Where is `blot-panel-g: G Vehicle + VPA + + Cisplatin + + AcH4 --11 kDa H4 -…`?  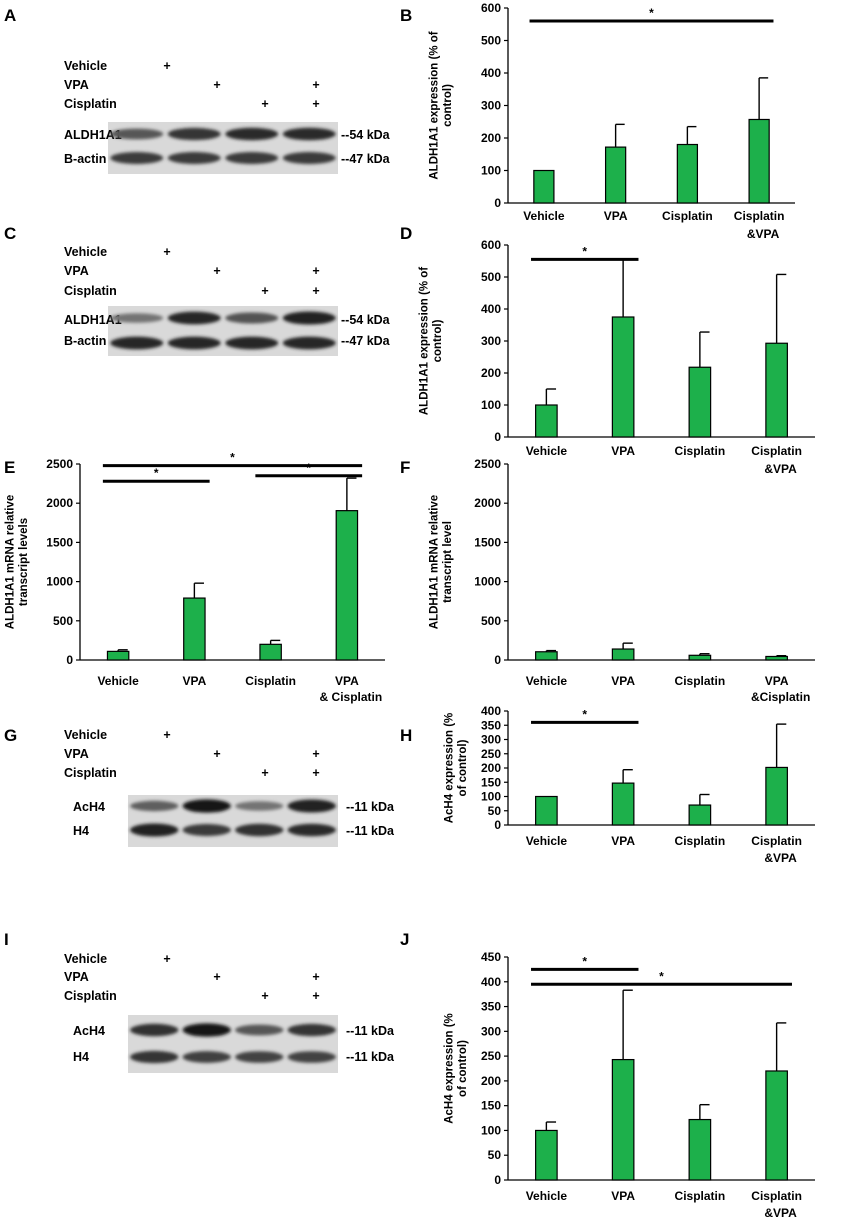 blot-panel-g: G Vehicle + VPA + + Cisplatin + + AcH4 --11 kDa H4 -… is located at coordinates (199, 786).